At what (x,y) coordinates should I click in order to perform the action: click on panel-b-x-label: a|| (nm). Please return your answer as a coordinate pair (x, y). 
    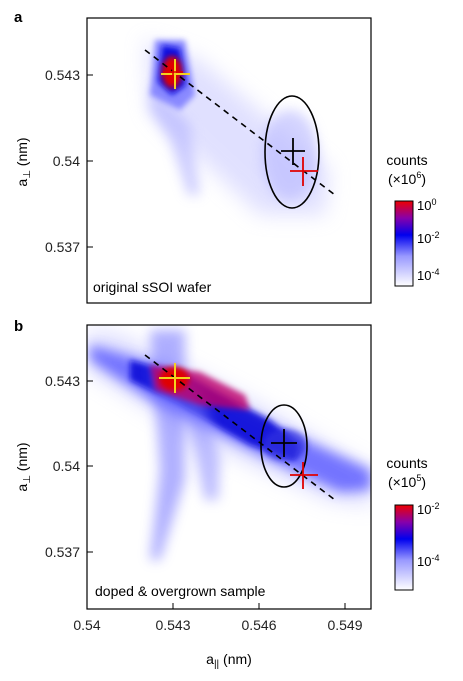
    Looking at the image, I should click on (229, 660).